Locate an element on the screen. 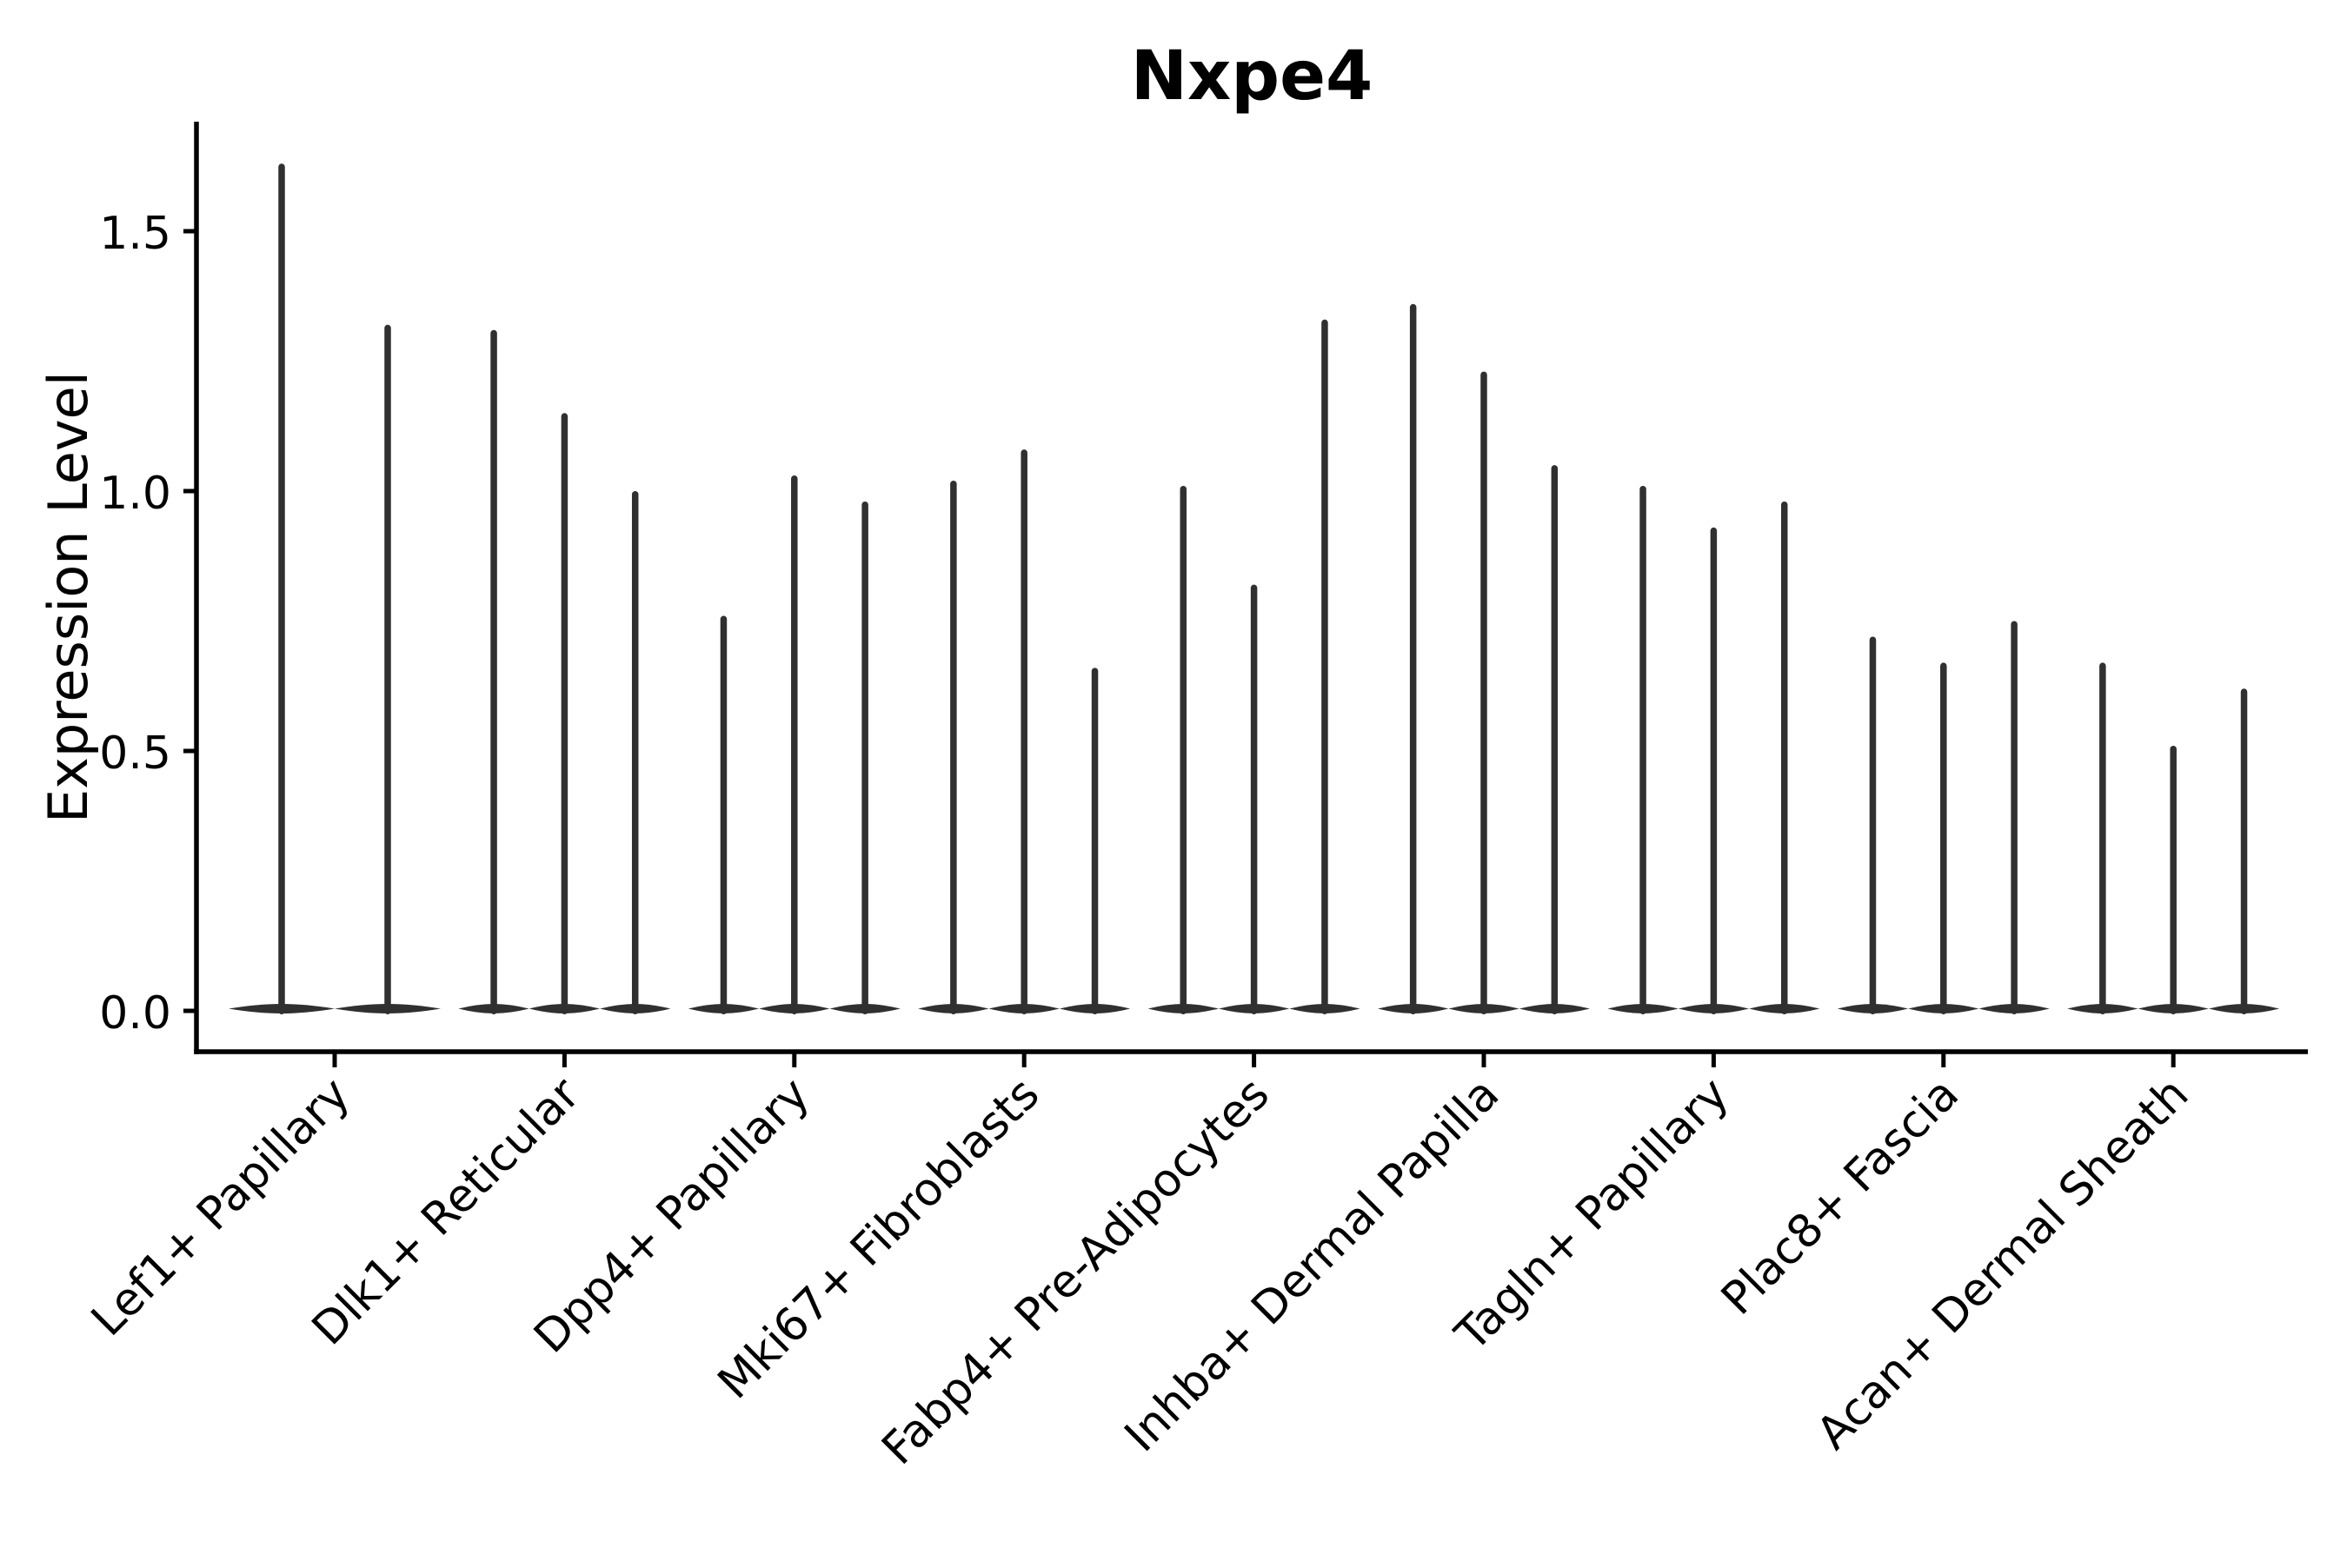  y-tick-label: 1.5 is located at coordinates (135, 234).